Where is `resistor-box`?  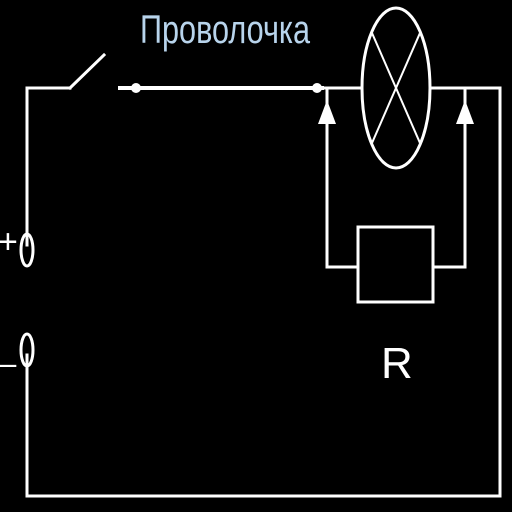 resistor-box is located at coordinates (395, 264).